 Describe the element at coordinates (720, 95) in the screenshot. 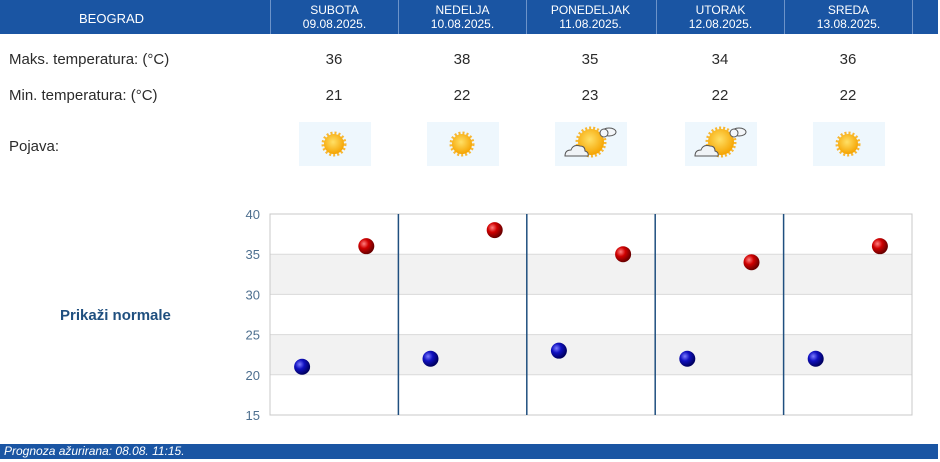

I see `min-temp-4: 22` at that location.